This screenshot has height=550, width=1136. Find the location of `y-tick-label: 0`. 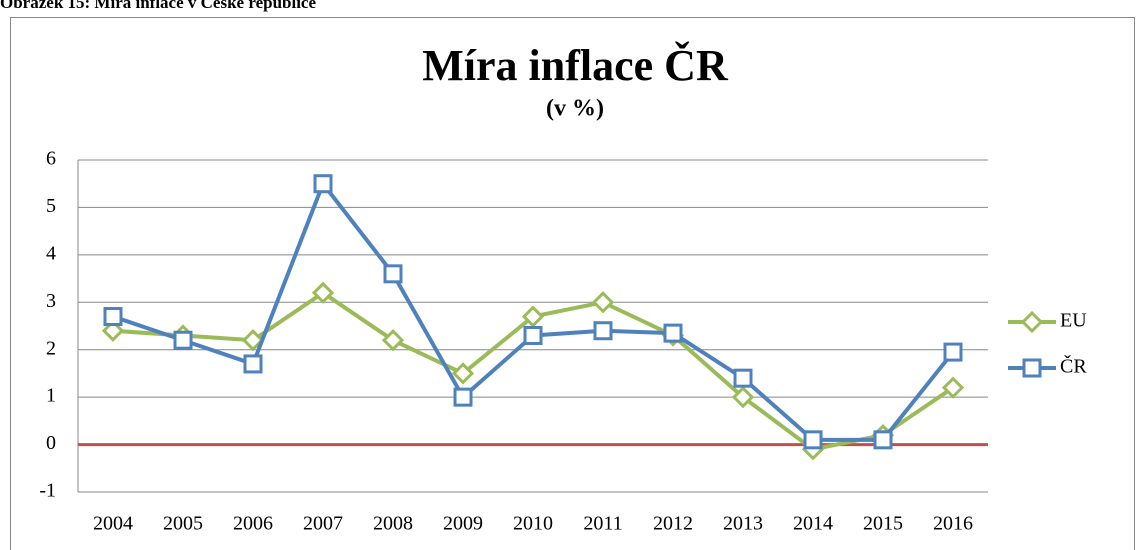

y-tick-label: 0 is located at coordinates (51, 443).